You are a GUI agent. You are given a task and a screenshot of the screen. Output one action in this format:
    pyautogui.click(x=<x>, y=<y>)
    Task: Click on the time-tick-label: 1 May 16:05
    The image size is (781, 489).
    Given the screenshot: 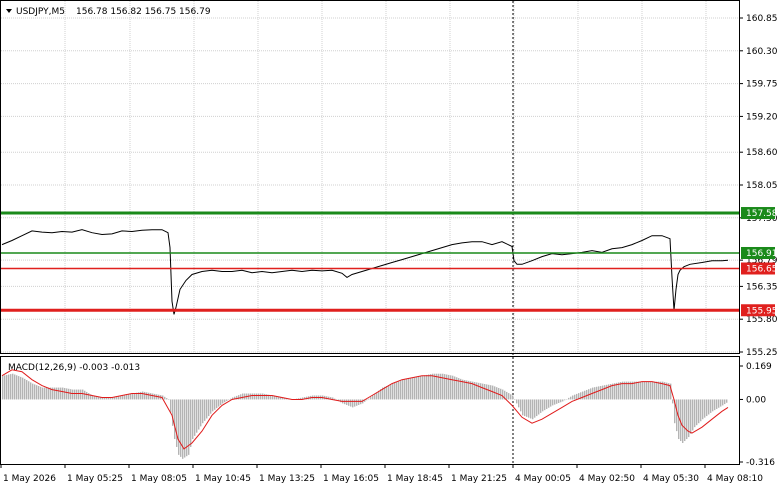 What is the action you would take?
    pyautogui.click(x=351, y=479)
    